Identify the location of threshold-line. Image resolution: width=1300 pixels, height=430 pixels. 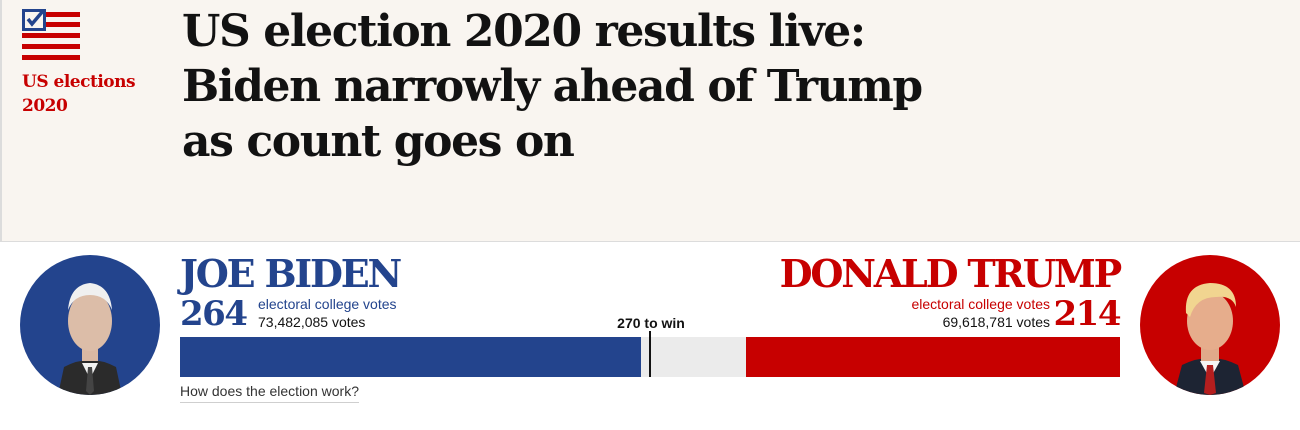
(650, 354).